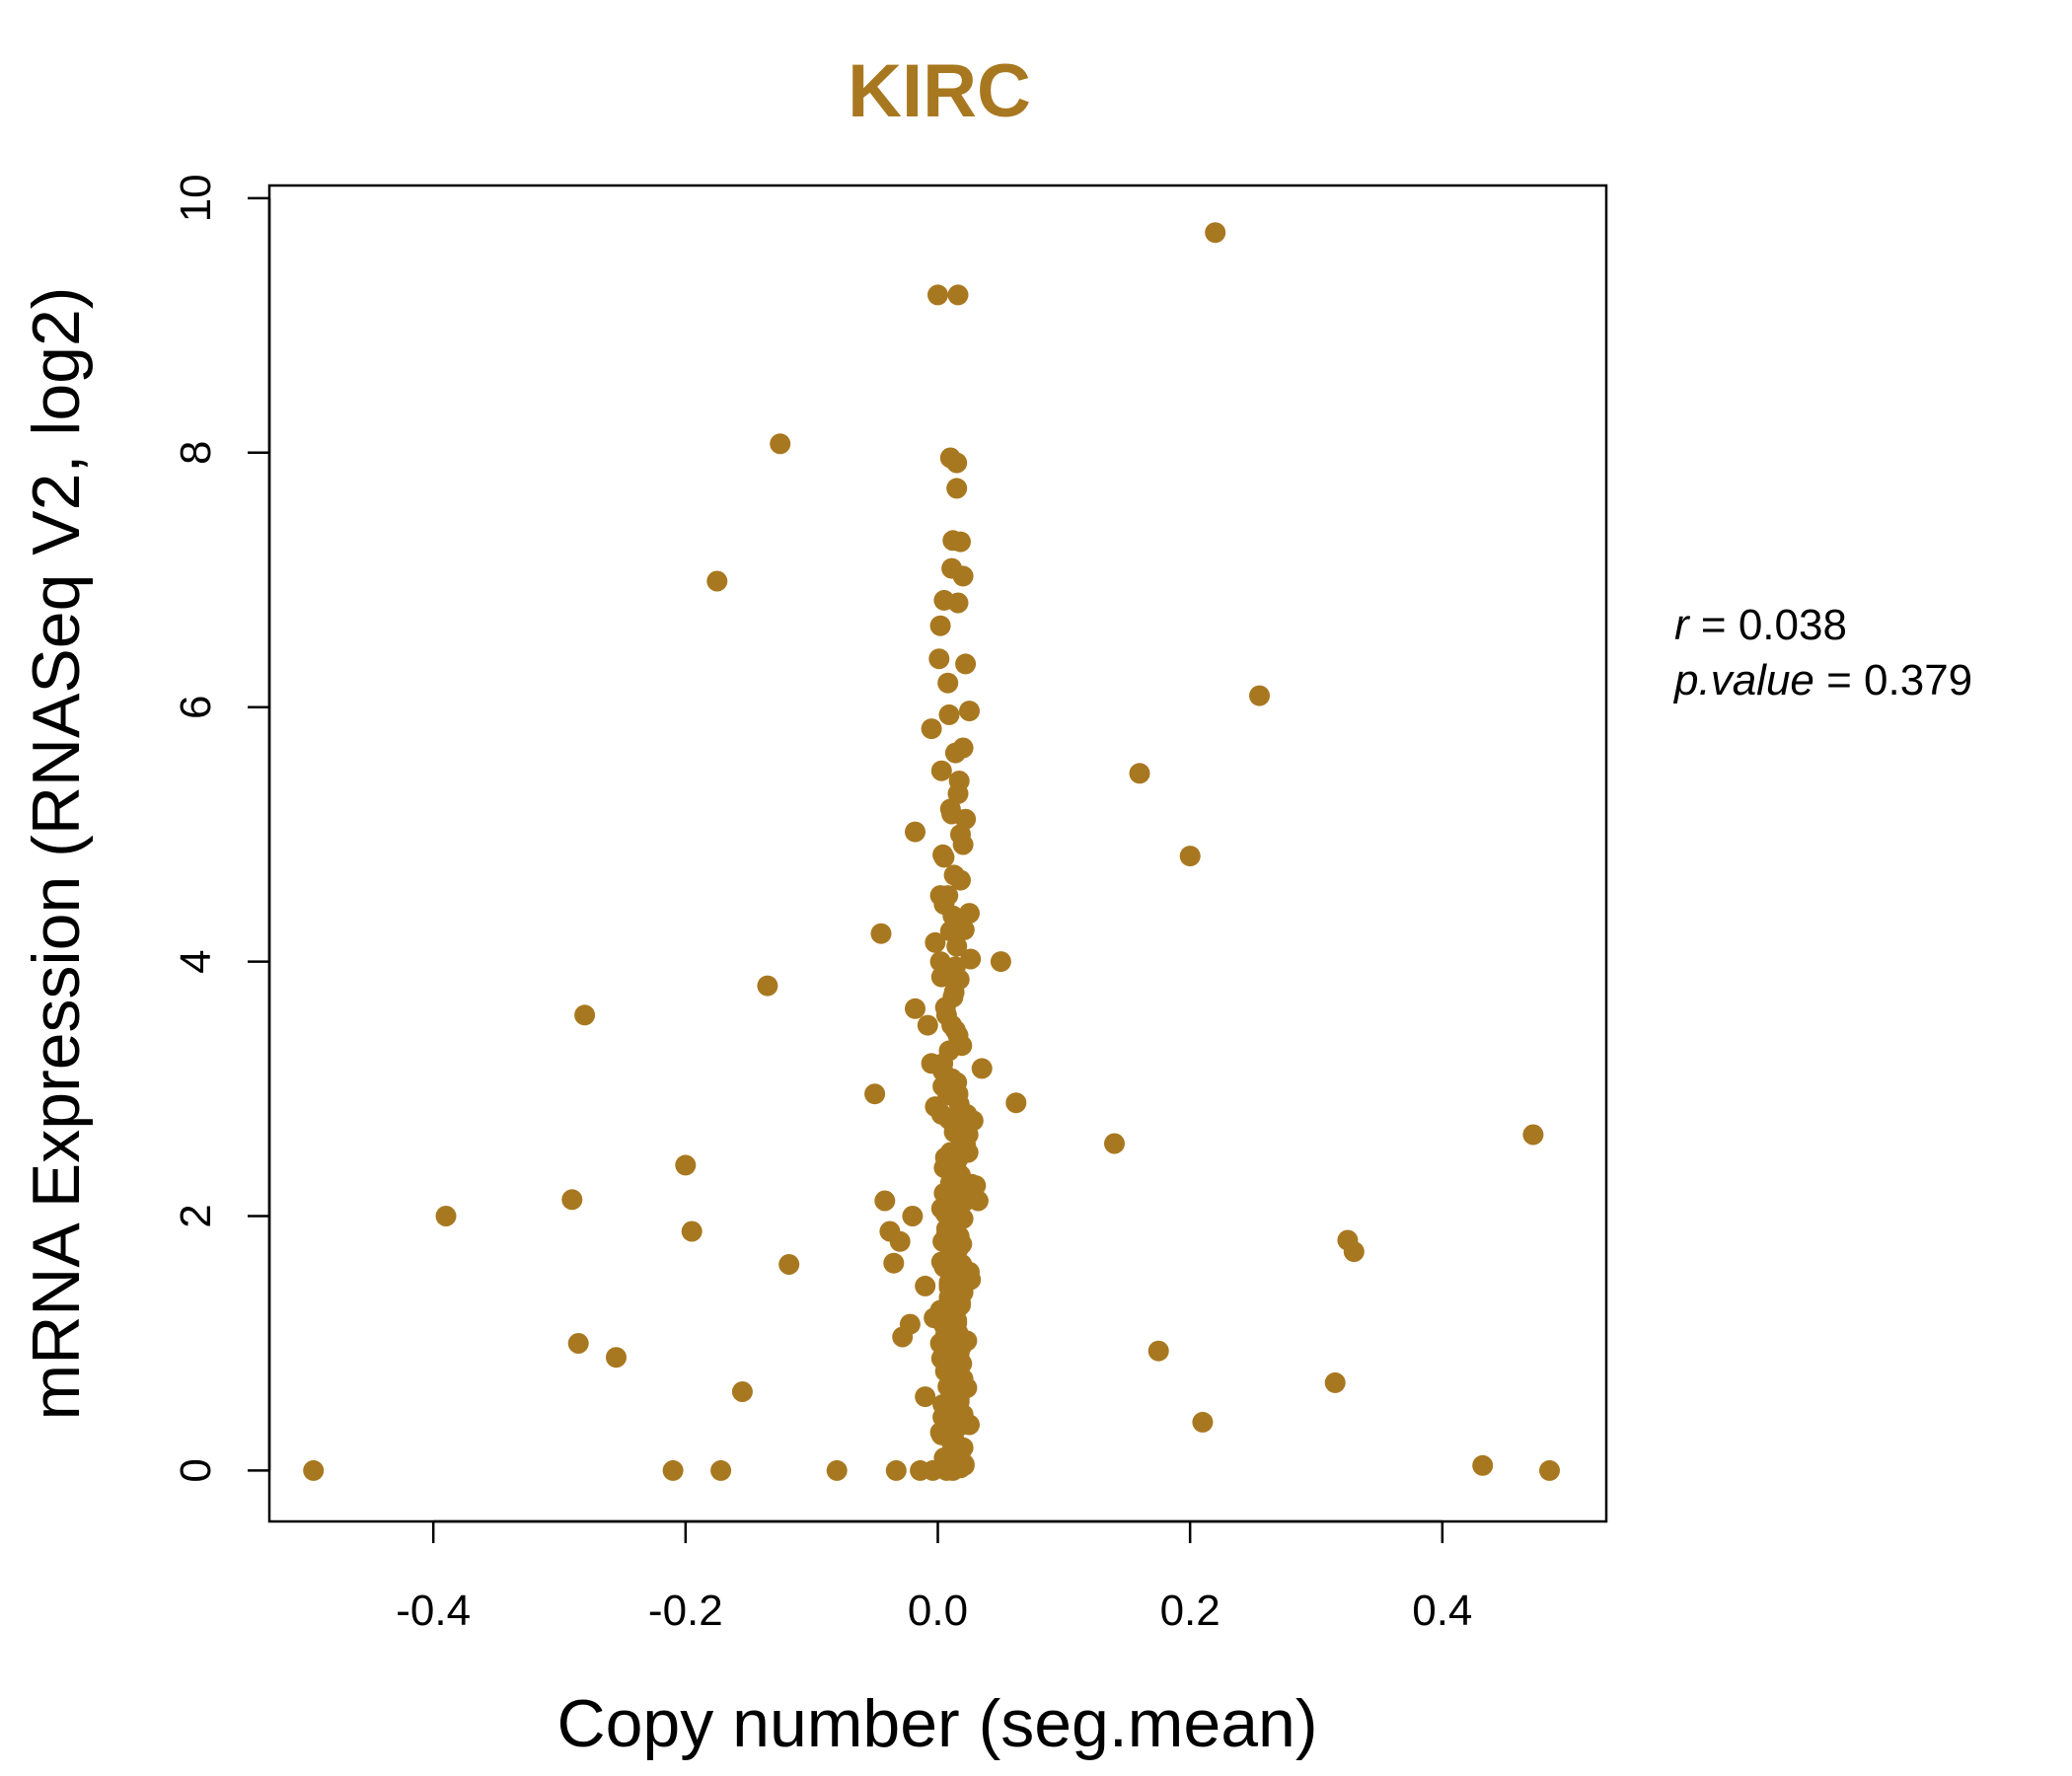 This screenshot has height=1776, width=2072. Describe the element at coordinates (1839, 680) in the screenshot. I see `p-value-equals: =` at that location.